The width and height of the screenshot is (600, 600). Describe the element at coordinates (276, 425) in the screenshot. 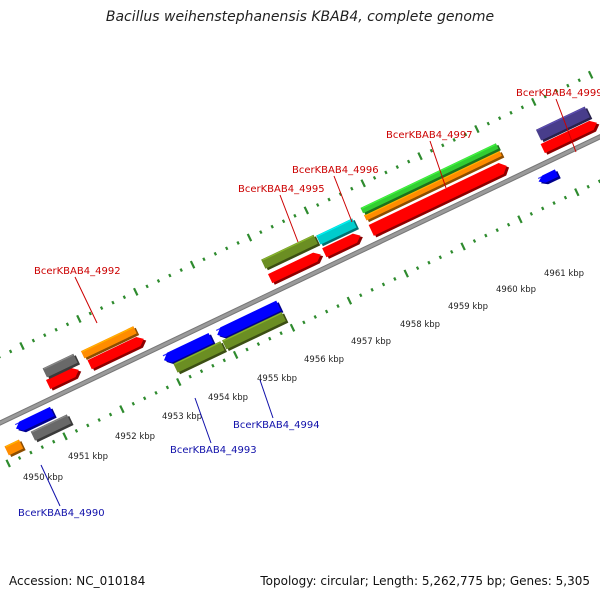

I see `gene-label-bcerkbab4-4994: BcerKBAB4_4994` at that location.